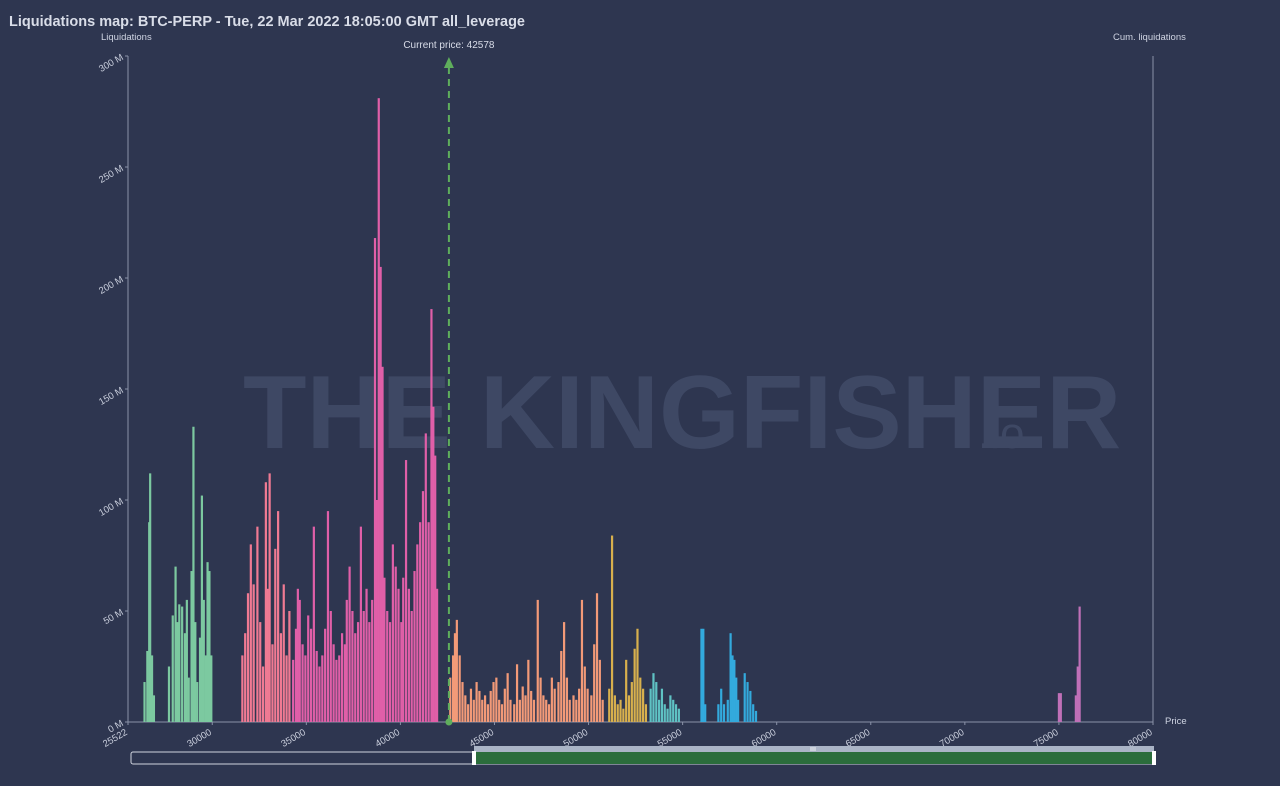 The width and height of the screenshot is (1280, 786). I want to click on current-price-dot, so click(449, 722).